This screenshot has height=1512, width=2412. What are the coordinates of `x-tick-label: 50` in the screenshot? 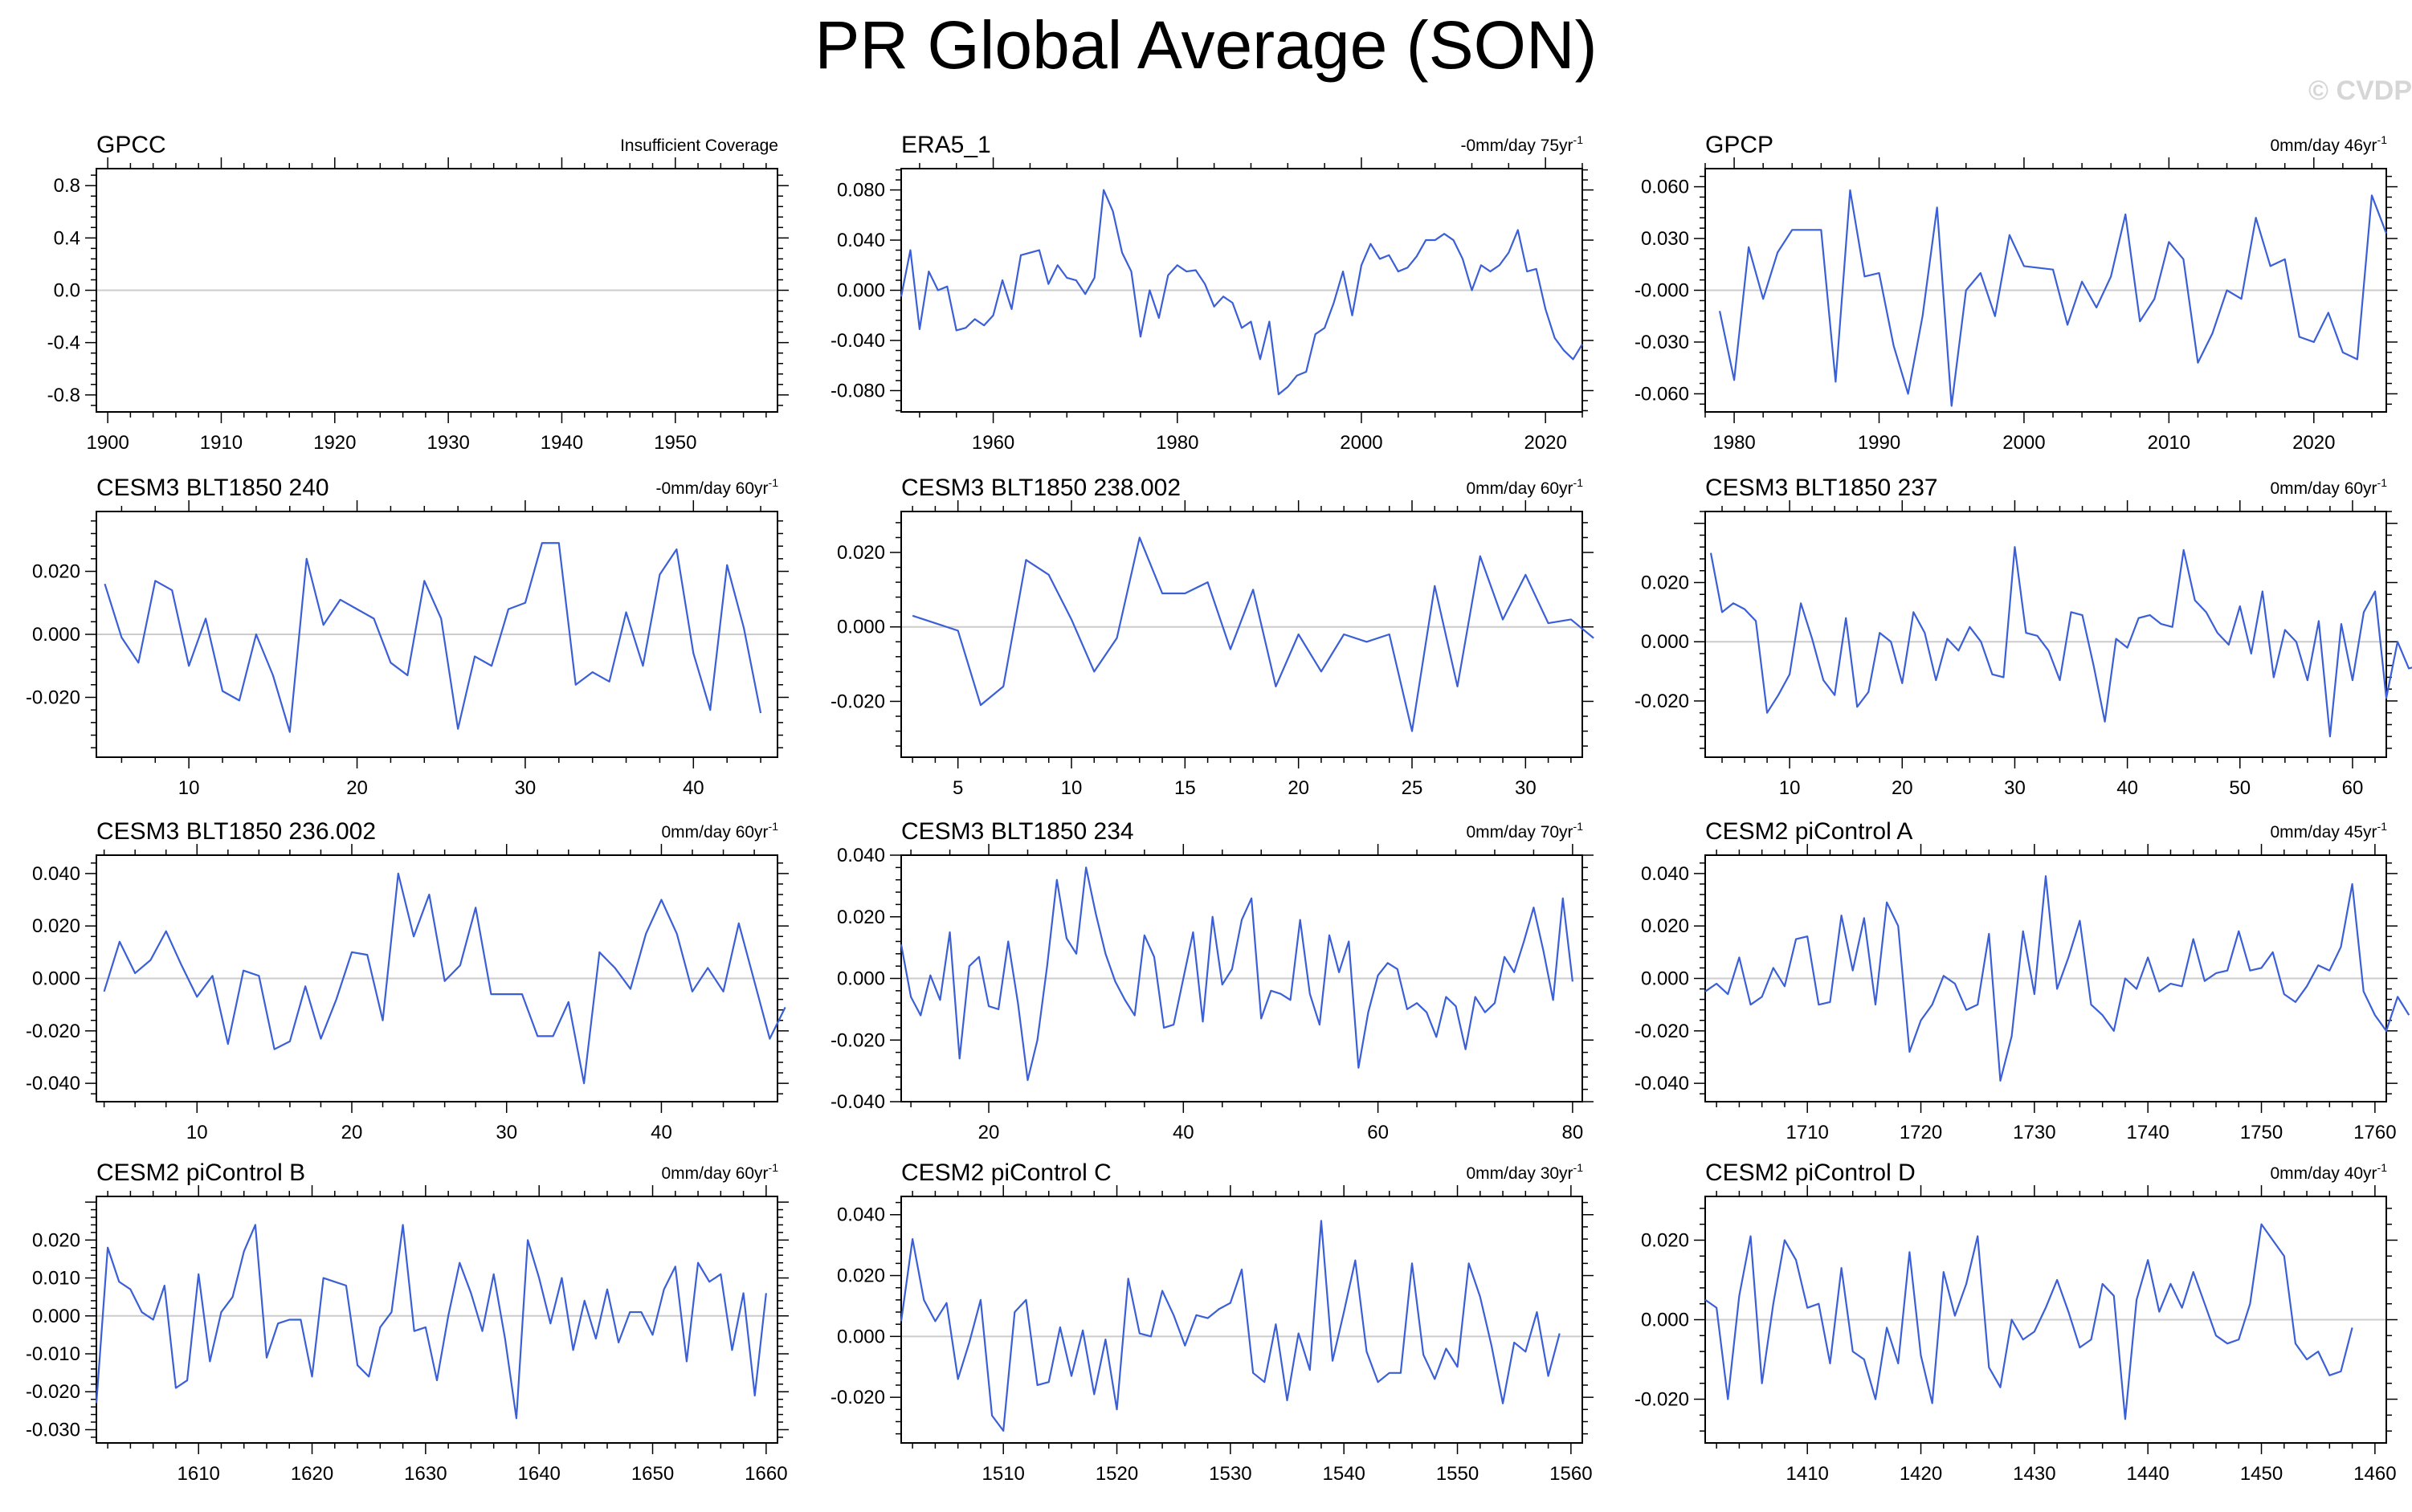 It's located at (2240, 788).